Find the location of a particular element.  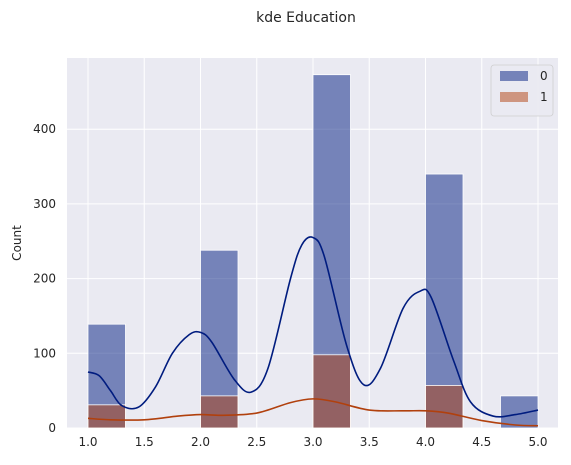

x-tick-label: 4.5 is located at coordinates (481, 442).